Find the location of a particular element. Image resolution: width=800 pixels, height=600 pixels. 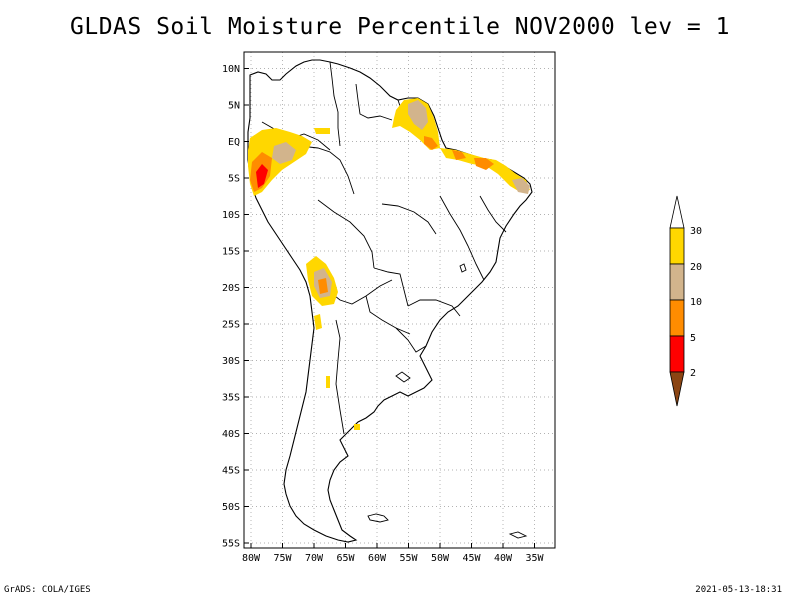

lat-label-eq: EQ is located at coordinates (234, 142).